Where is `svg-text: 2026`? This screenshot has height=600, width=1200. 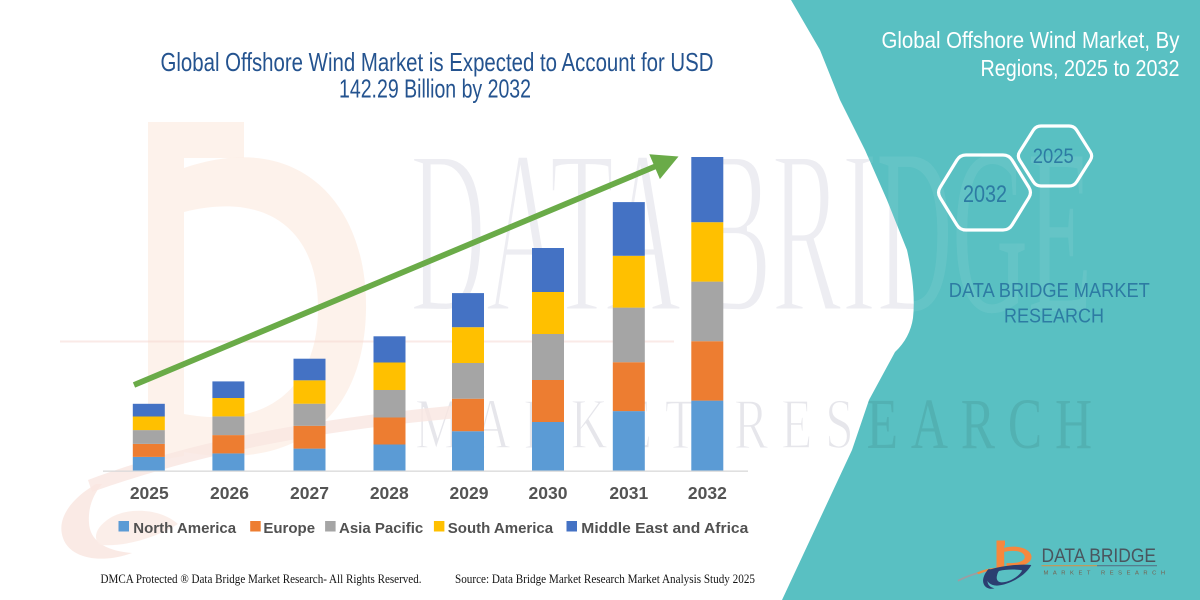
svg-text: 2026 is located at coordinates (229, 493).